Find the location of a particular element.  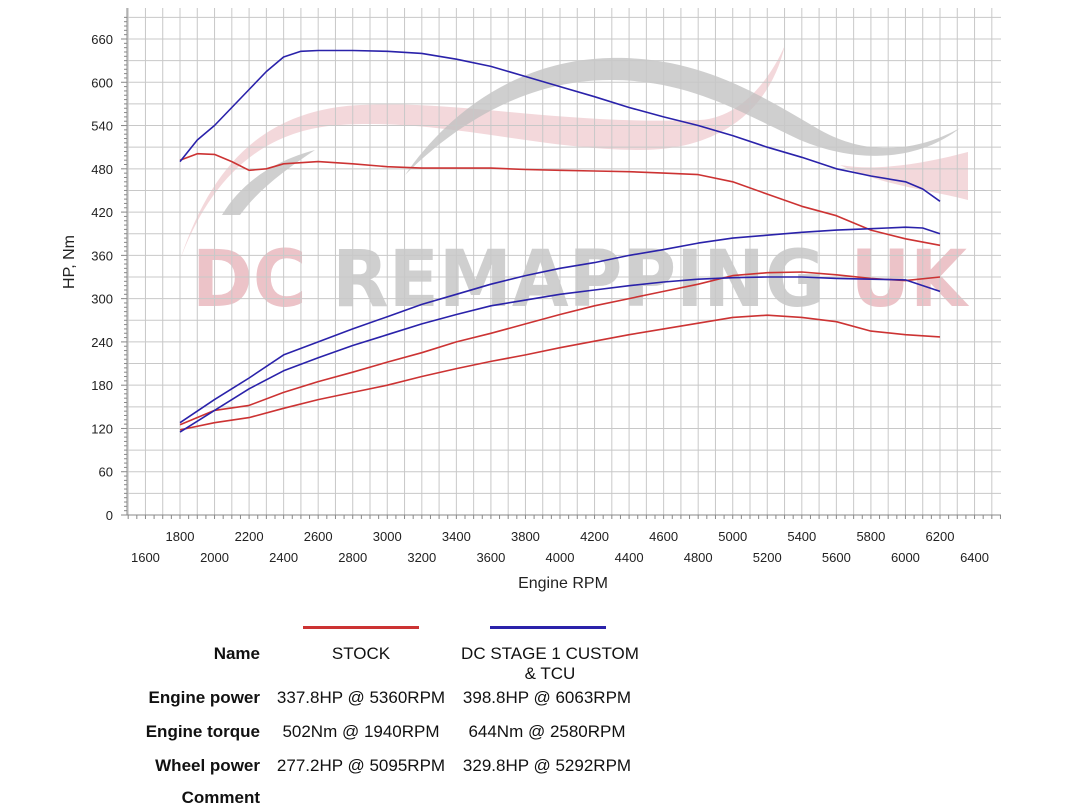

x-tick-label-upper: 3000 is located at coordinates (387, 536).